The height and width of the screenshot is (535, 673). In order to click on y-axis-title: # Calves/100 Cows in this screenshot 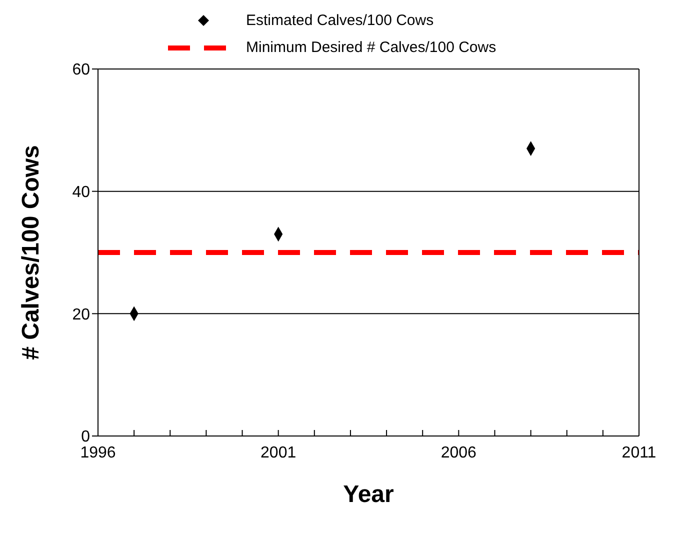, I will do `click(31, 252)`.